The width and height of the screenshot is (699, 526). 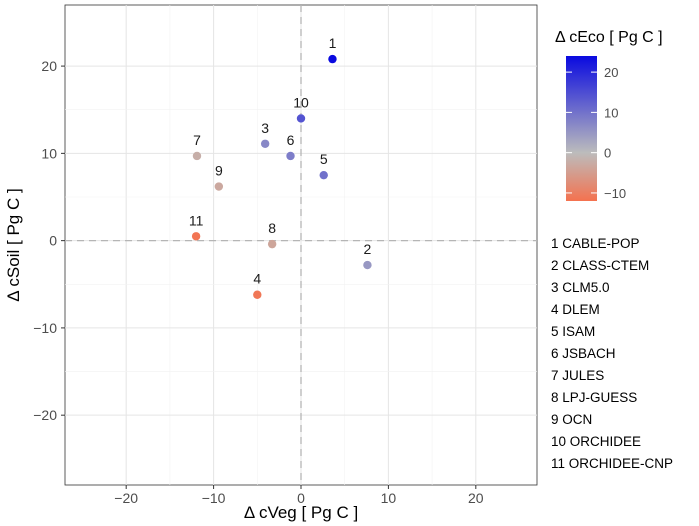 I want to click on x-tick-label: 20, so click(x=476, y=498).